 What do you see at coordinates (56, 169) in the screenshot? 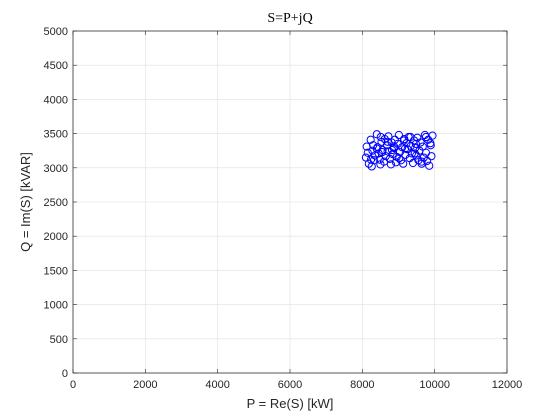
I see `y-tick-label: 3000` at bounding box center [56, 169].